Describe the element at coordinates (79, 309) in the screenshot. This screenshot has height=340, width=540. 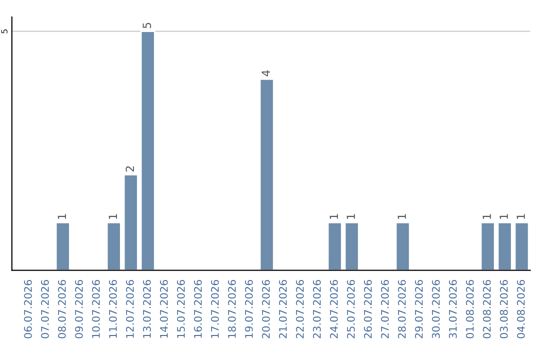
I see `x-tick-label: 09.07.2026` at that location.